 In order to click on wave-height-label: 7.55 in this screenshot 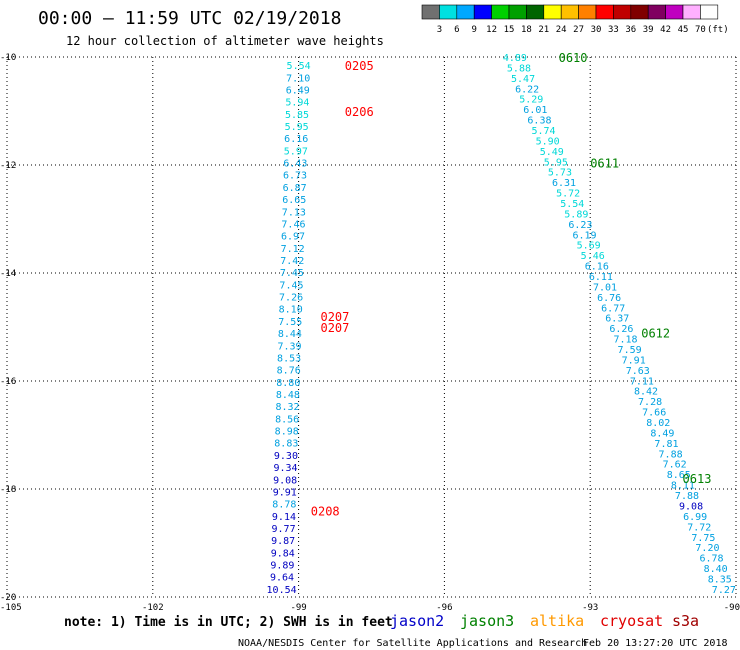, I will do `click(290, 322)`.